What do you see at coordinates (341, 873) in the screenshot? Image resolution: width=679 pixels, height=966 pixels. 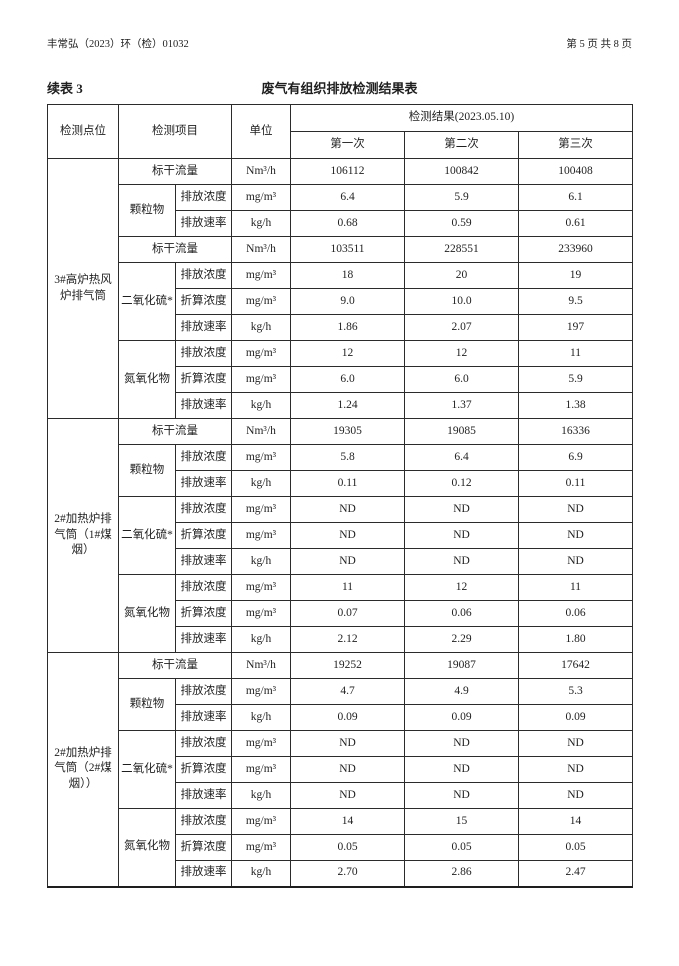 I see `table-row: 排放速率 kg/h 2.70 2.86 2.47` at bounding box center [341, 873].